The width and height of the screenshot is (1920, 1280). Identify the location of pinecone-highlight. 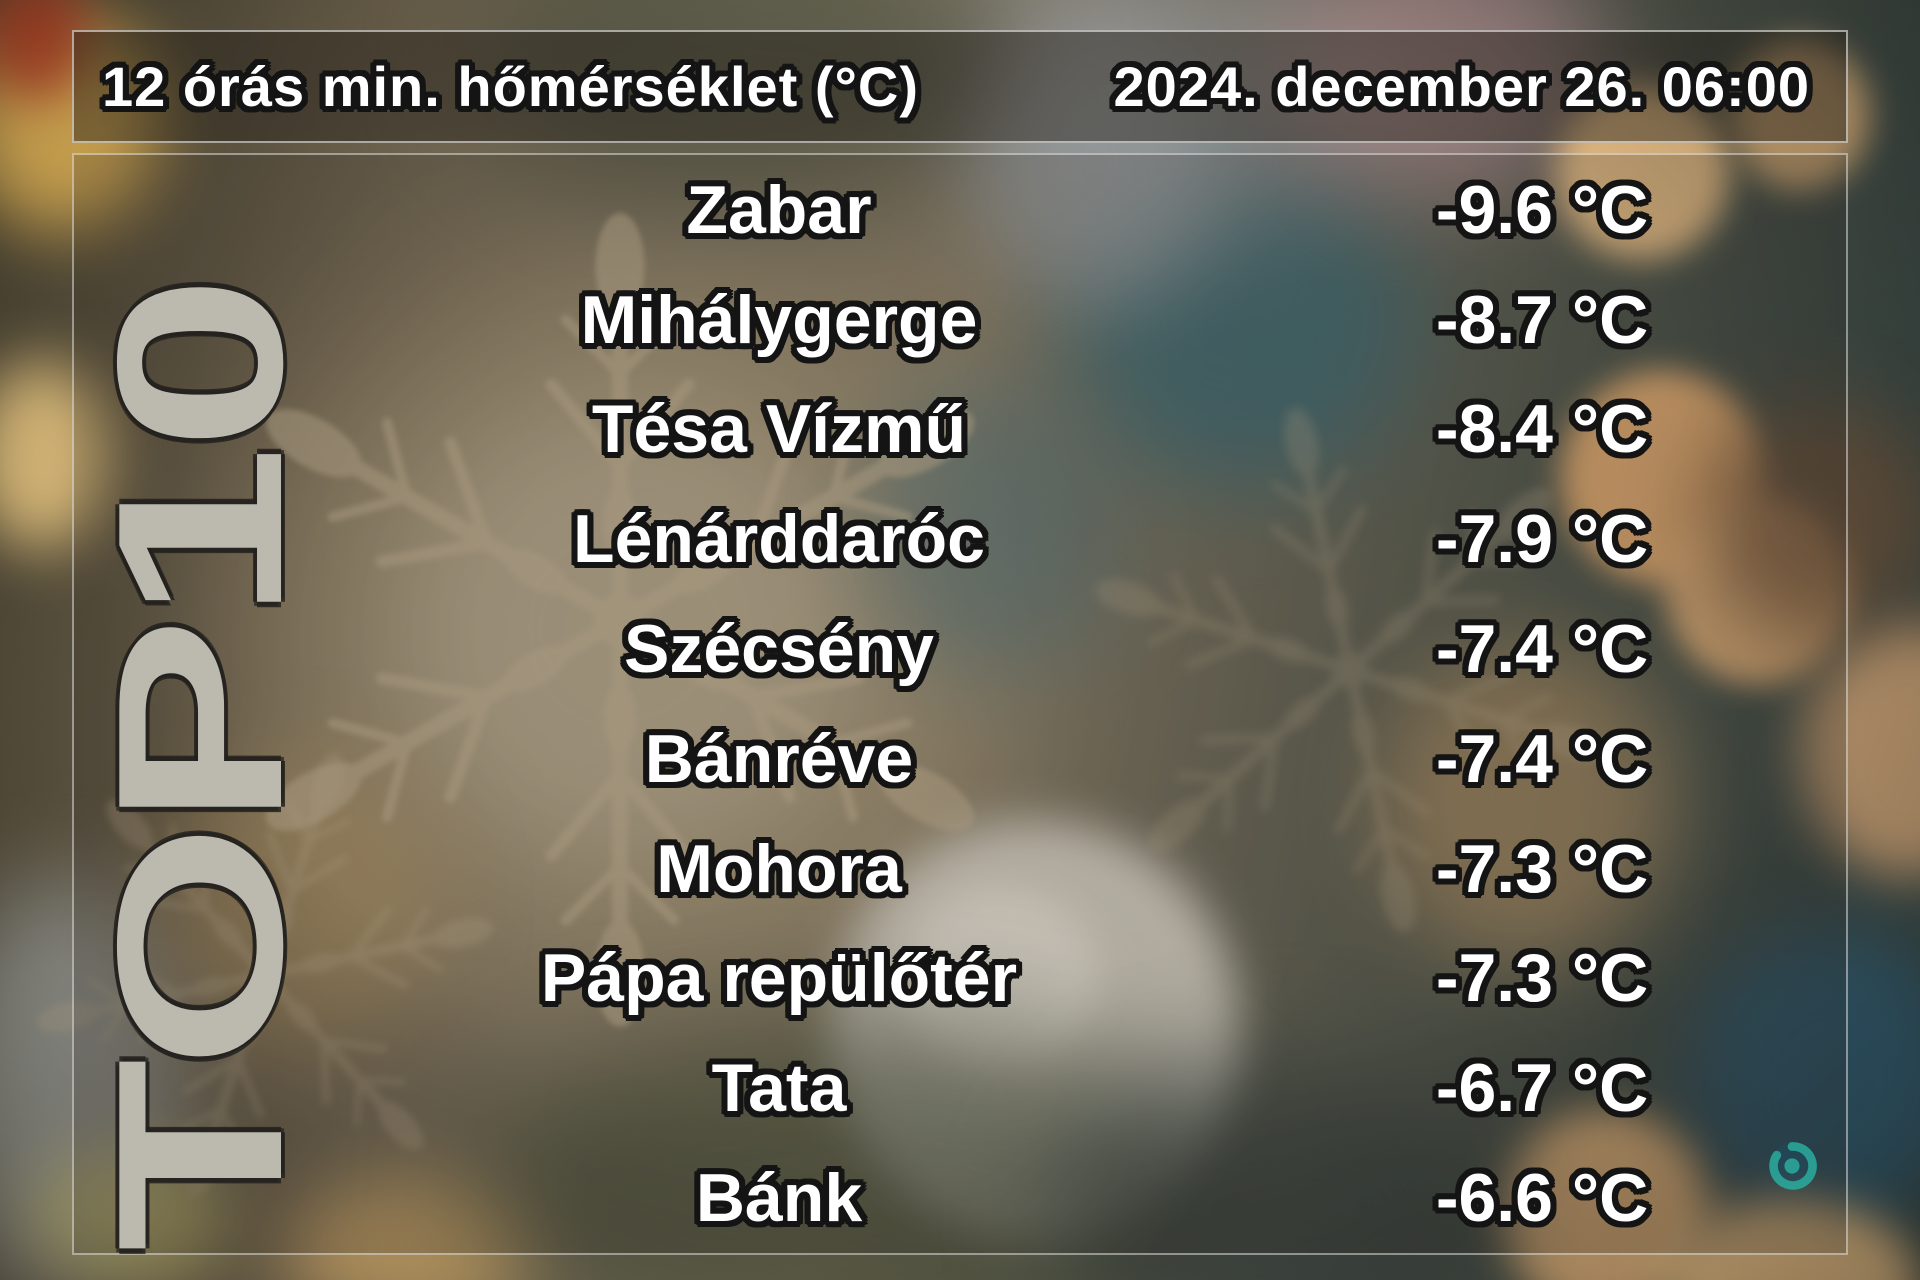
(1095, 170).